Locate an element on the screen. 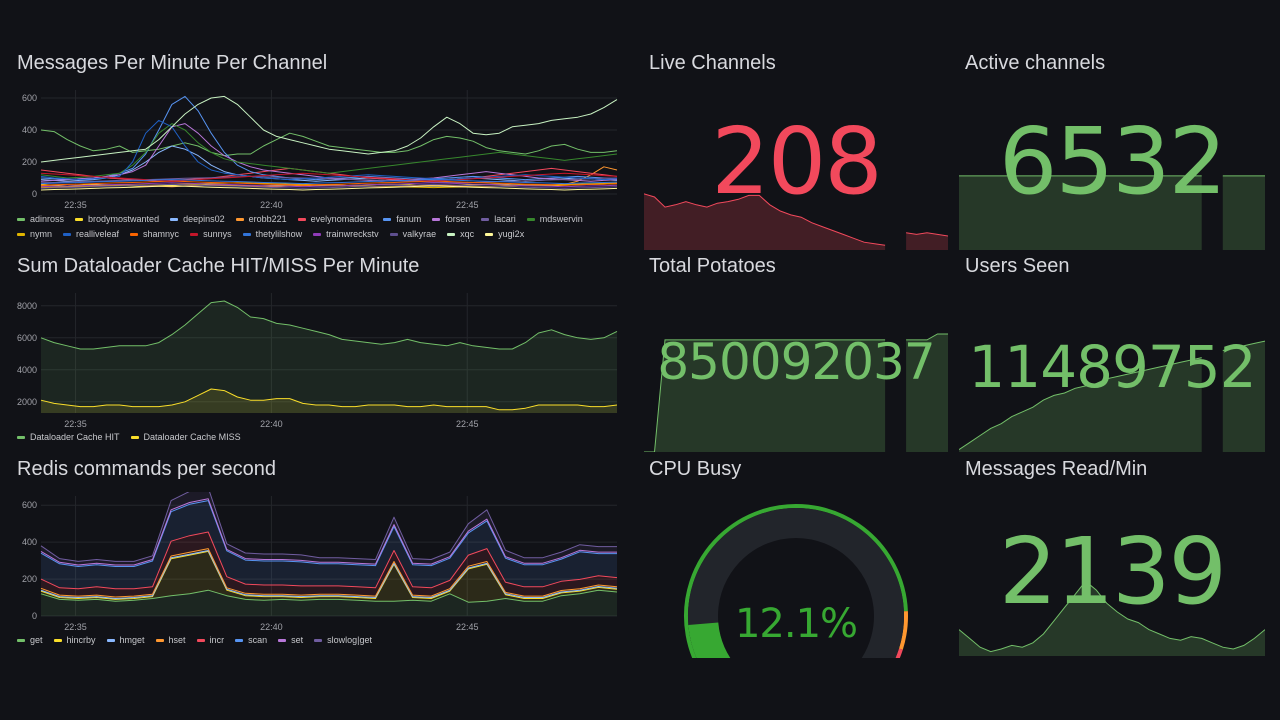 The width and height of the screenshot is (1280, 720). legend-item-hincrby: hincrby is located at coordinates (74, 640).